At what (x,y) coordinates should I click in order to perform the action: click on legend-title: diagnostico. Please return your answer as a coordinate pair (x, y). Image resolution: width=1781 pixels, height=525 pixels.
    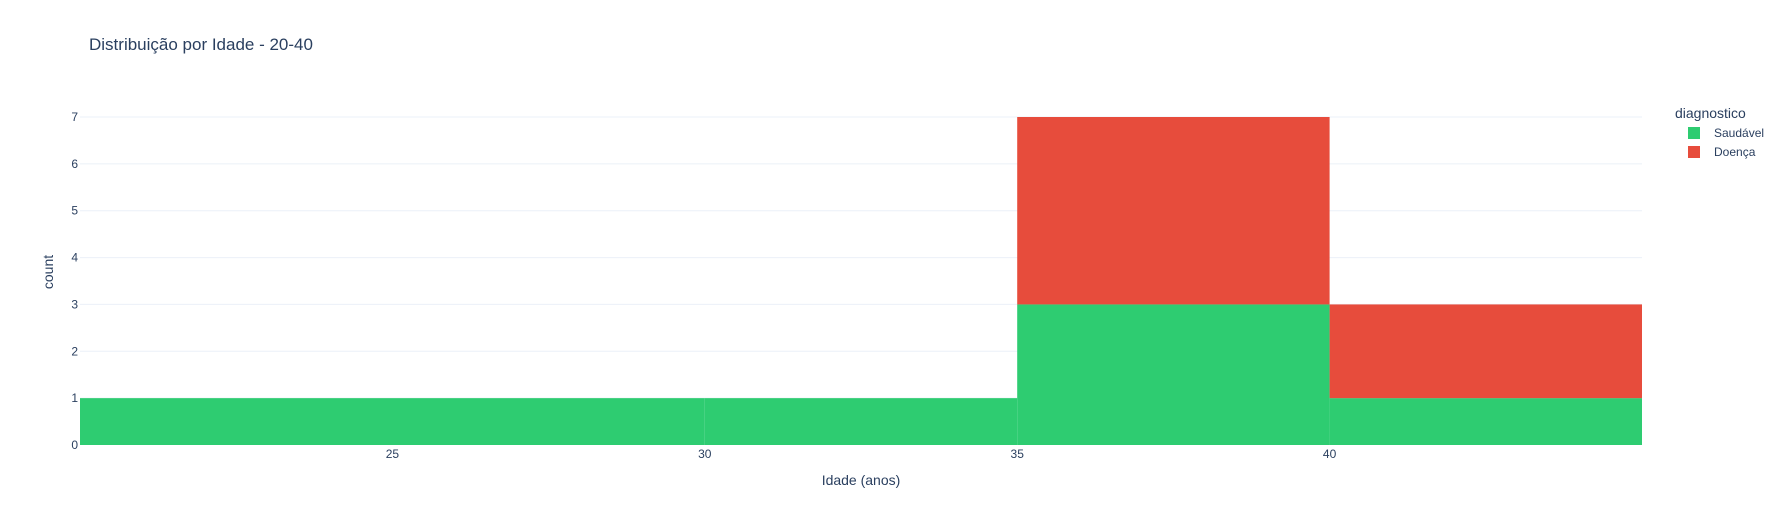
    Looking at the image, I should click on (1710, 113).